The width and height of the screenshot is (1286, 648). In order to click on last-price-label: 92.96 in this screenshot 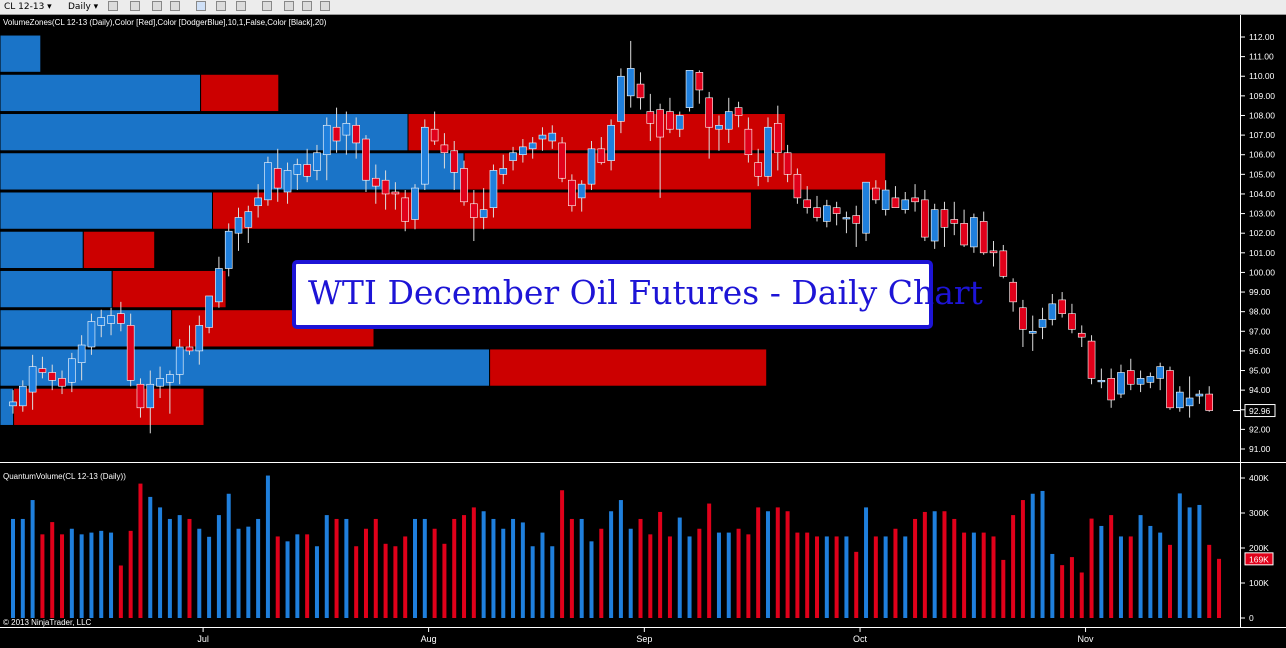, I will do `click(1260, 411)`.